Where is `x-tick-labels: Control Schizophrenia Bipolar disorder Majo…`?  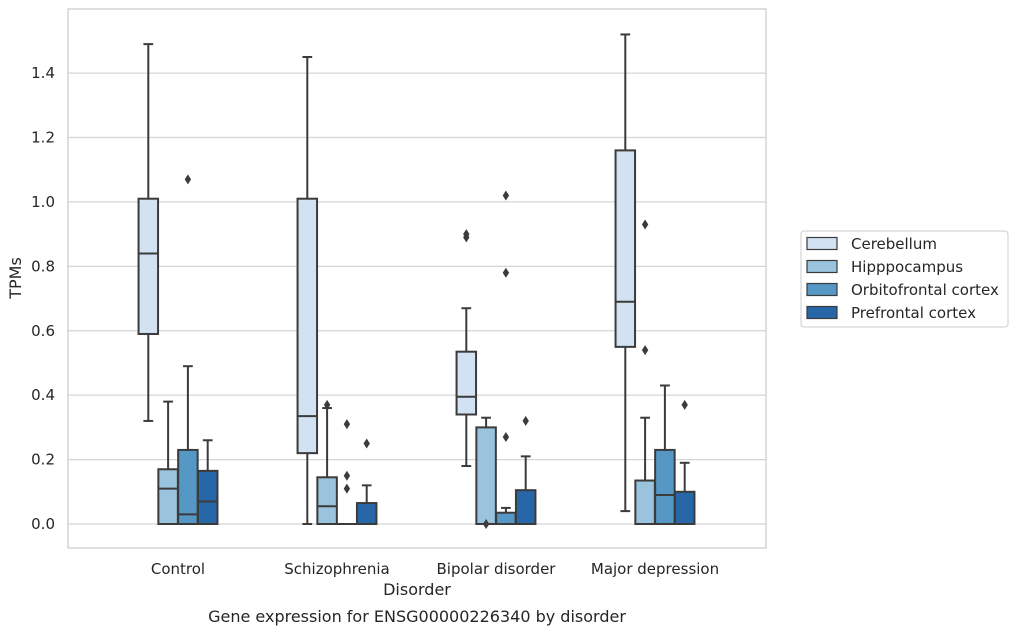 x-tick-labels: Control Schizophrenia Bipolar disorder Majo… is located at coordinates (435, 569).